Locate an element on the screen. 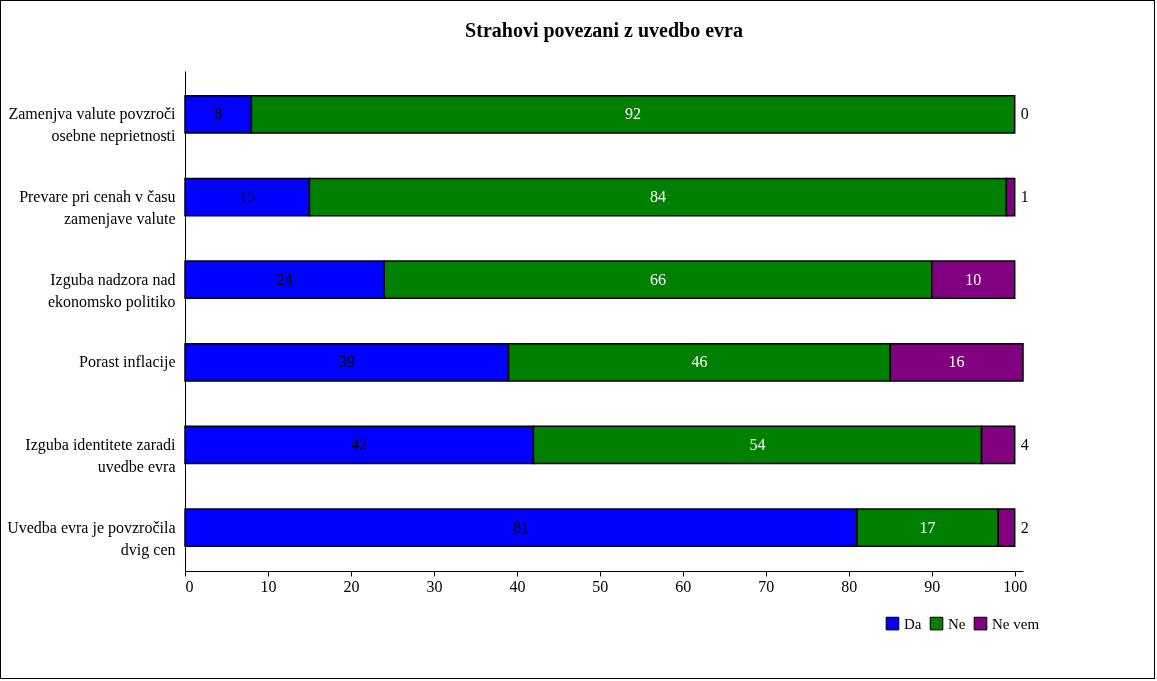 This screenshot has width=1157, height=681. y-tick-label: Uvedba evra je povzročila dvig cen is located at coordinates (91, 538).